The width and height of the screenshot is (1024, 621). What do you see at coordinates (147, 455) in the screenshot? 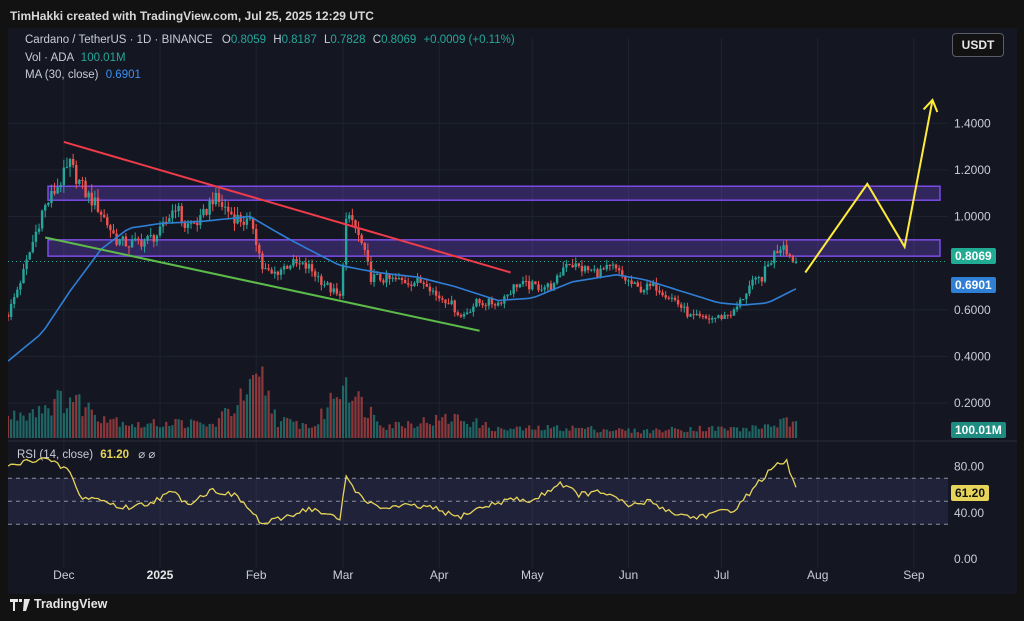
I see `rsi-visibility-icons: ⌀ ⌀` at bounding box center [147, 455].